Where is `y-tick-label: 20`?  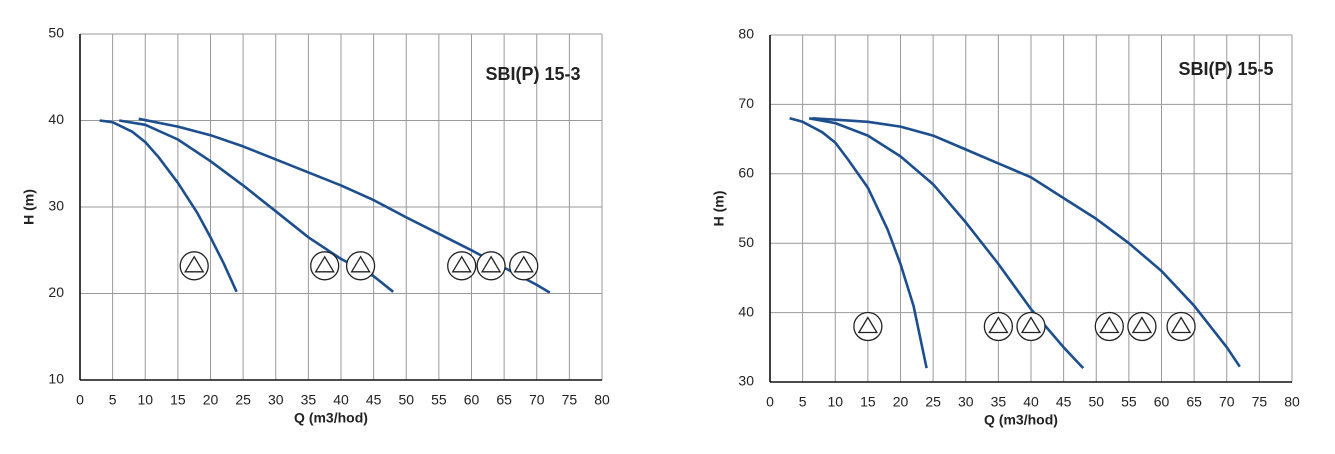 y-tick-label: 20 is located at coordinates (56, 292).